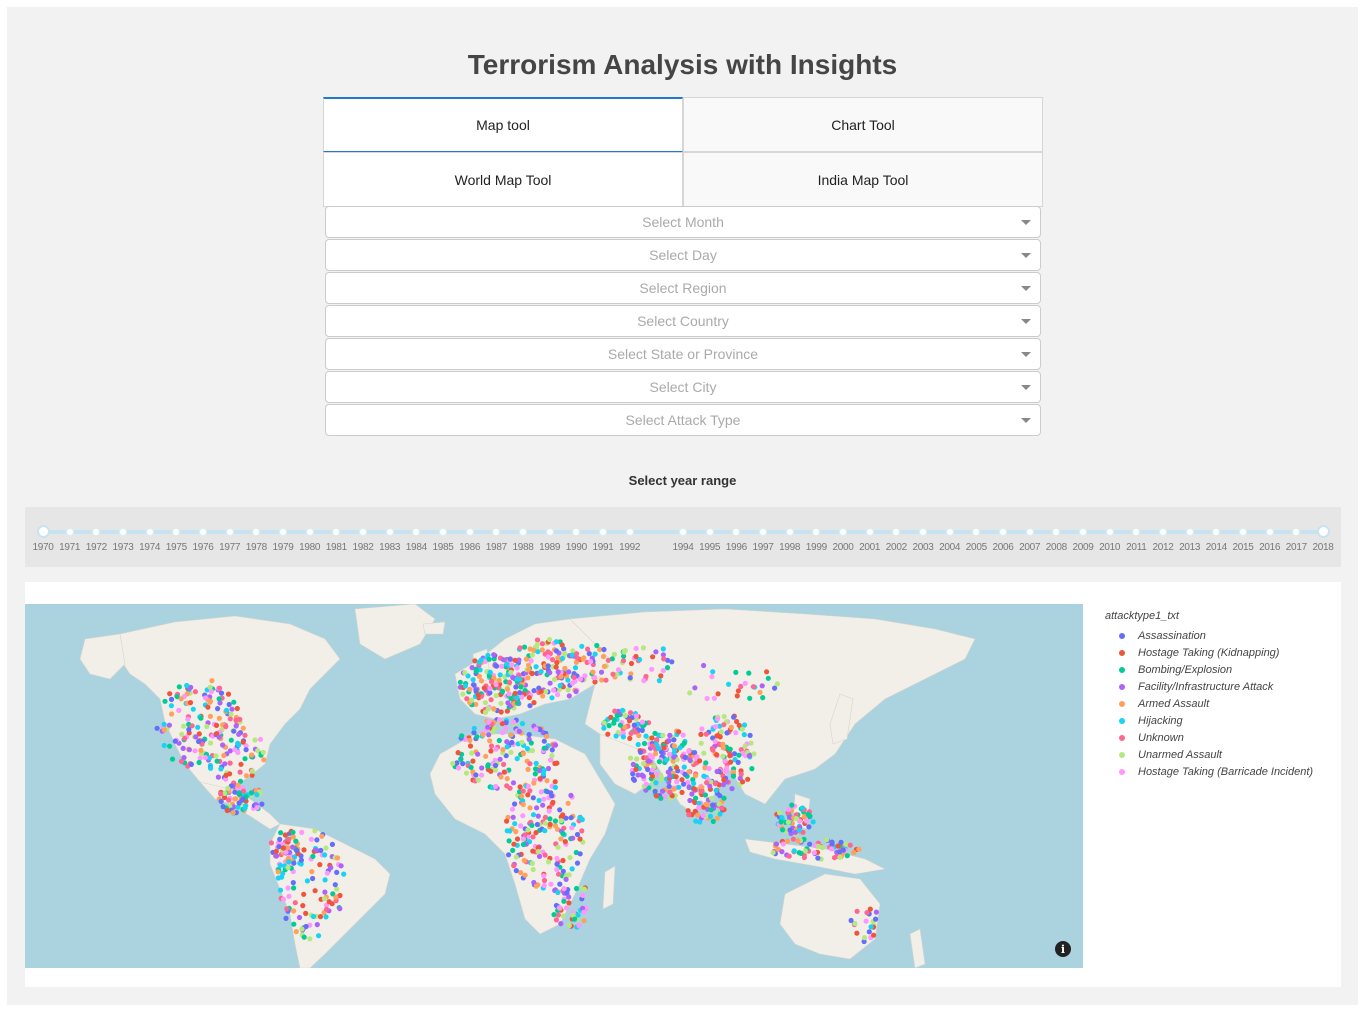  What do you see at coordinates (1174, 703) in the screenshot?
I see `legend-label: Armed Assault` at bounding box center [1174, 703].